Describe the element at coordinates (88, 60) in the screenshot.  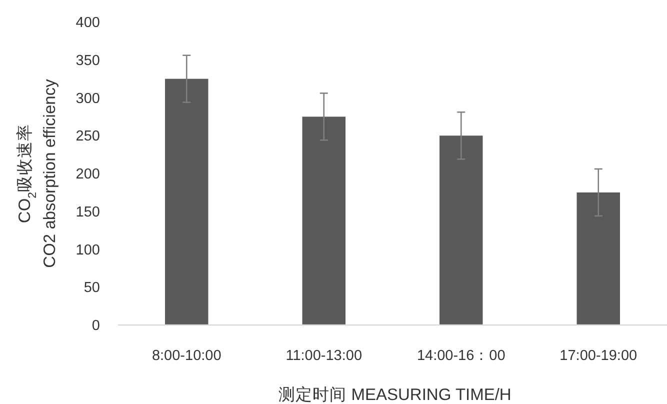
I see `y-tick-label: 350` at that location.